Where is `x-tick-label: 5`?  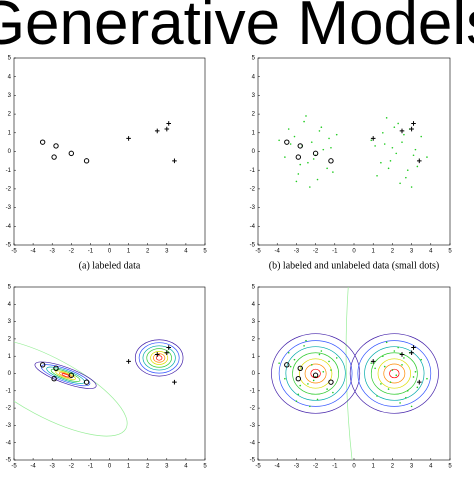
x-tick-label: 5 is located at coordinates (205, 467).